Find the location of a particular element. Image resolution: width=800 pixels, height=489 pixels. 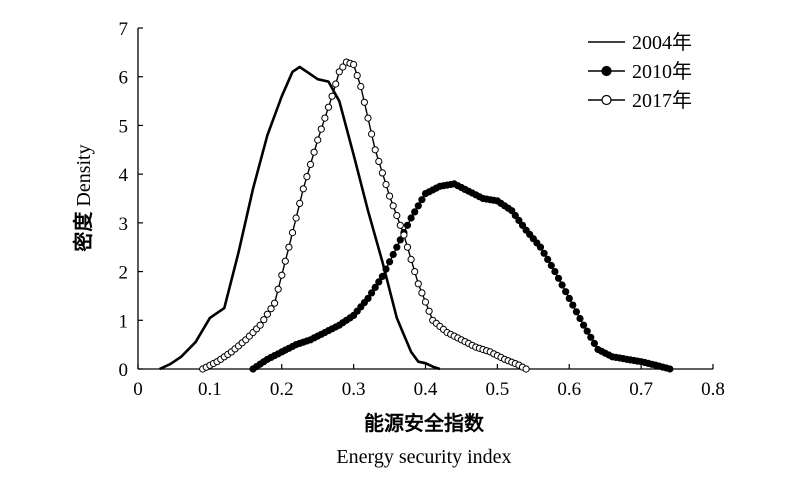

y-axis-label: 密度 Density is located at coordinates (83, 197).